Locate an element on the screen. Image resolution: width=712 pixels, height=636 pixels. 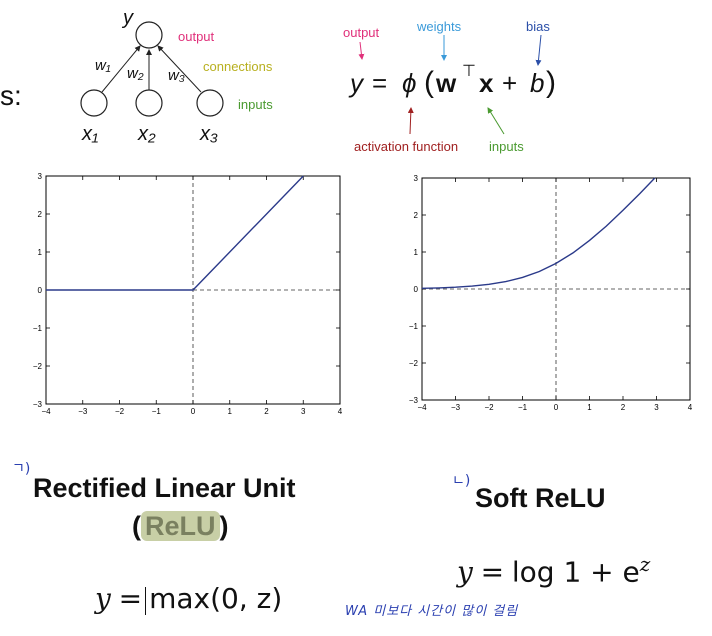
prefix-text: s: is located at coordinates (11, 95).